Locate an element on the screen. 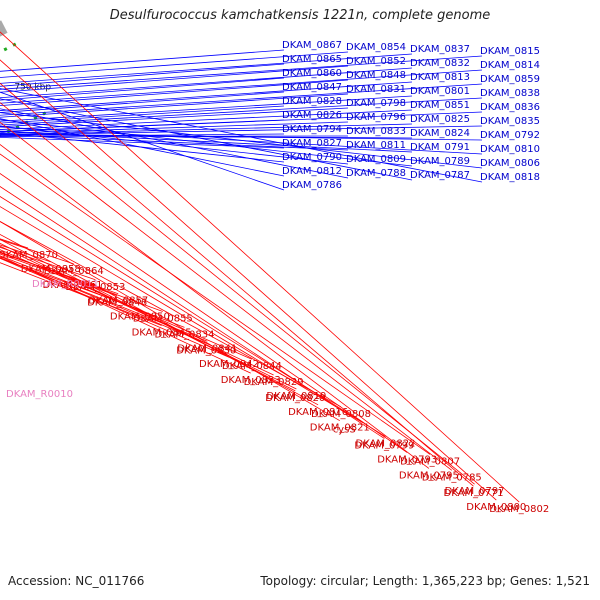 The width and height of the screenshot is (600, 600). rna-gene-label: DKAM_R0010 is located at coordinates (39, 394).